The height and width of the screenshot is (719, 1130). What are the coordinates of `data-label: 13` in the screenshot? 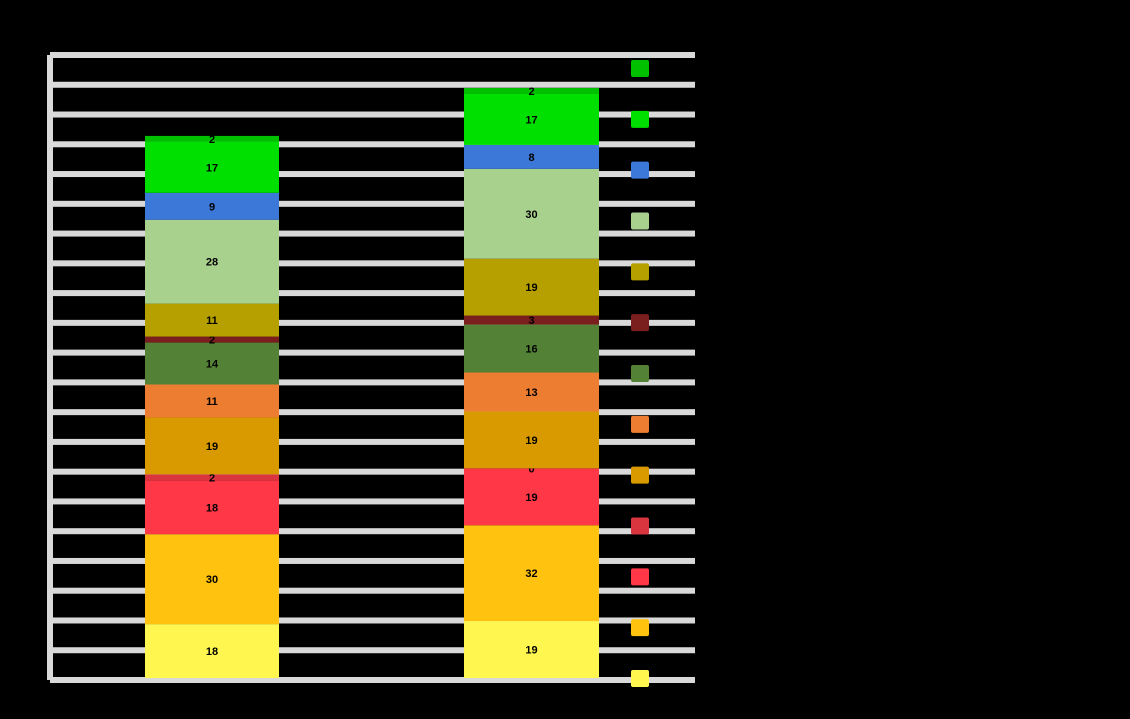 It's located at (531, 393).